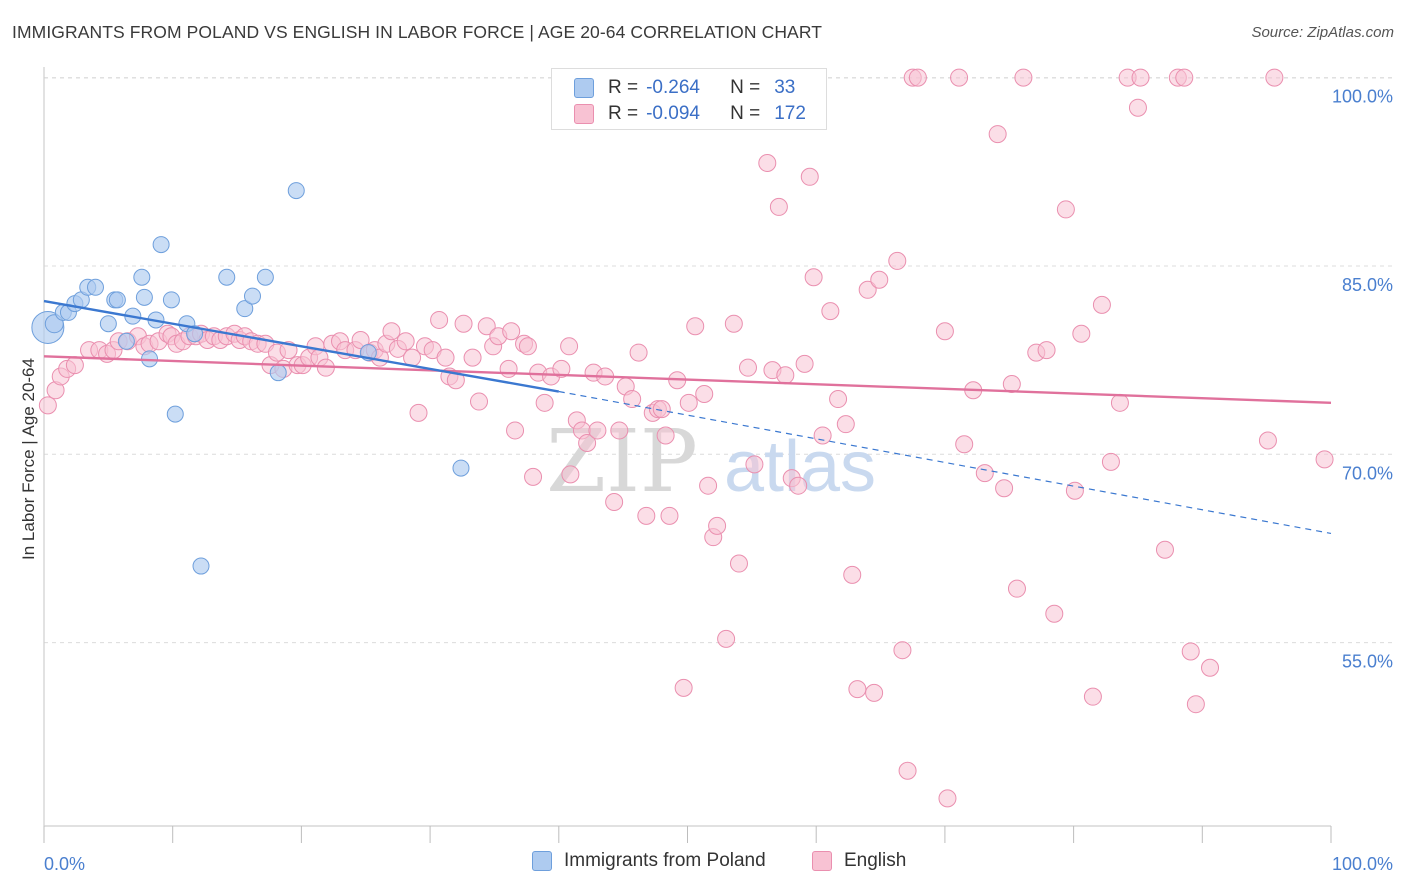 This screenshot has width=1406, height=892. What do you see at coordinates (859, 861) in the screenshot?
I see `legend-item-english: English` at bounding box center [859, 861].